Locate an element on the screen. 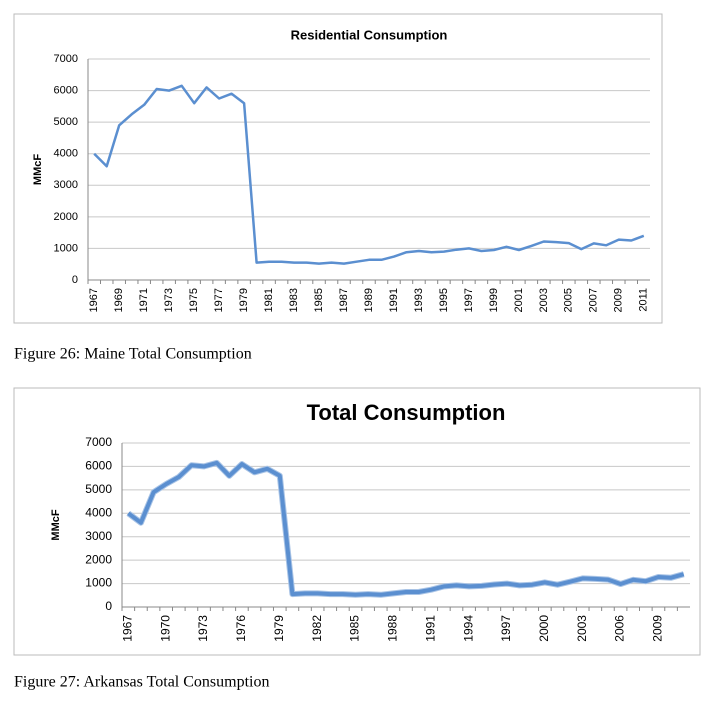 This screenshot has height=718, width=705. chart-title: Total Consumption is located at coordinates (406, 412).